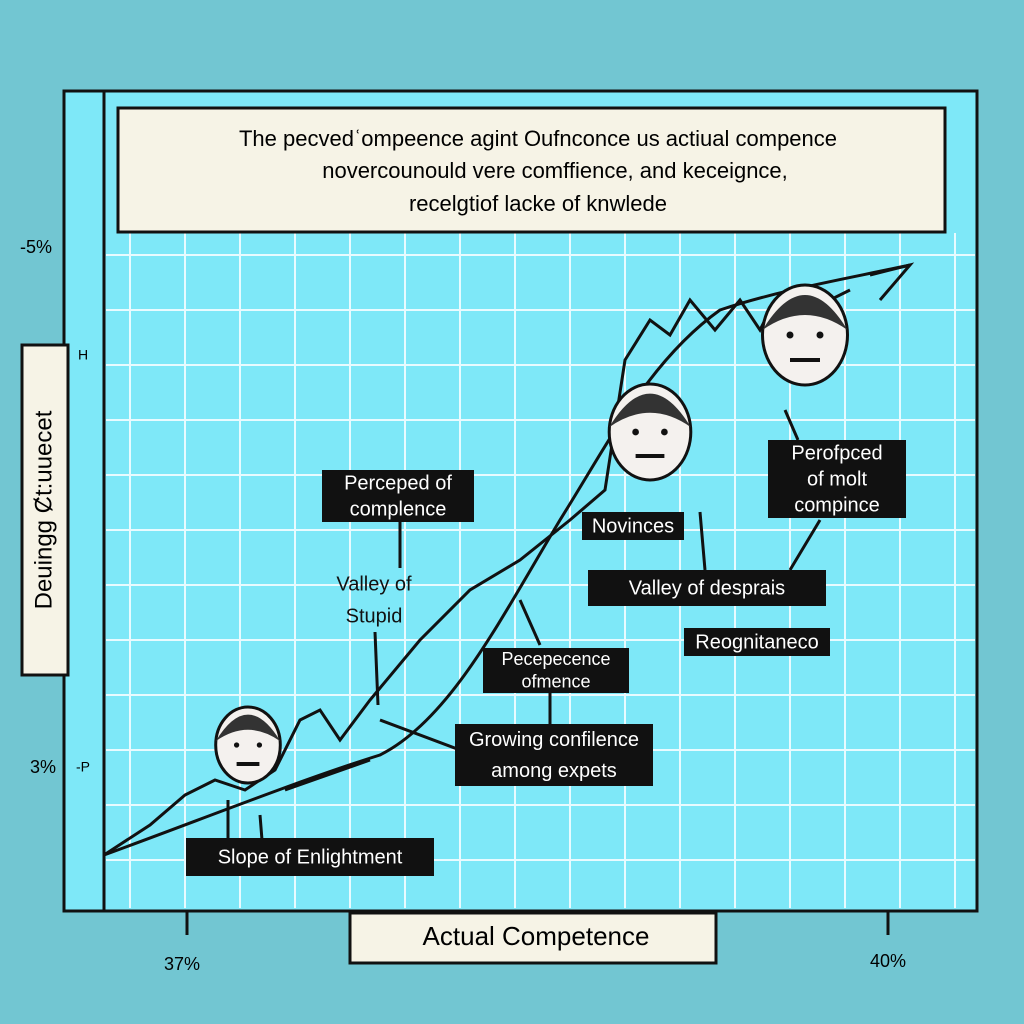 The image size is (1024, 1024). Describe the element at coordinates (398, 483) in the screenshot. I see `callout-text: Perceped of` at that location.